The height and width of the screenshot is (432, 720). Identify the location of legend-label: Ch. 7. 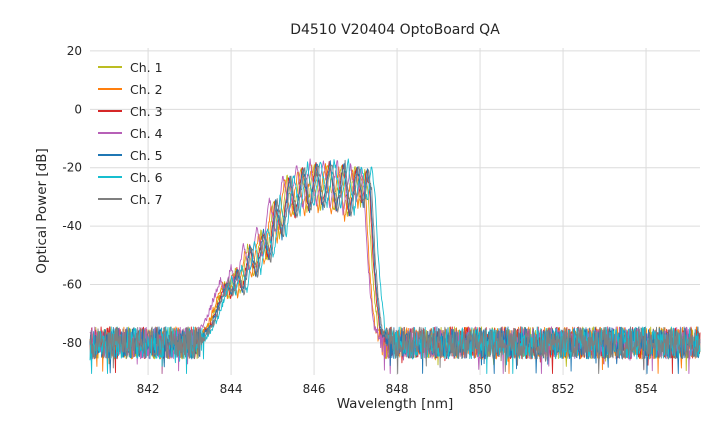
(146, 199).